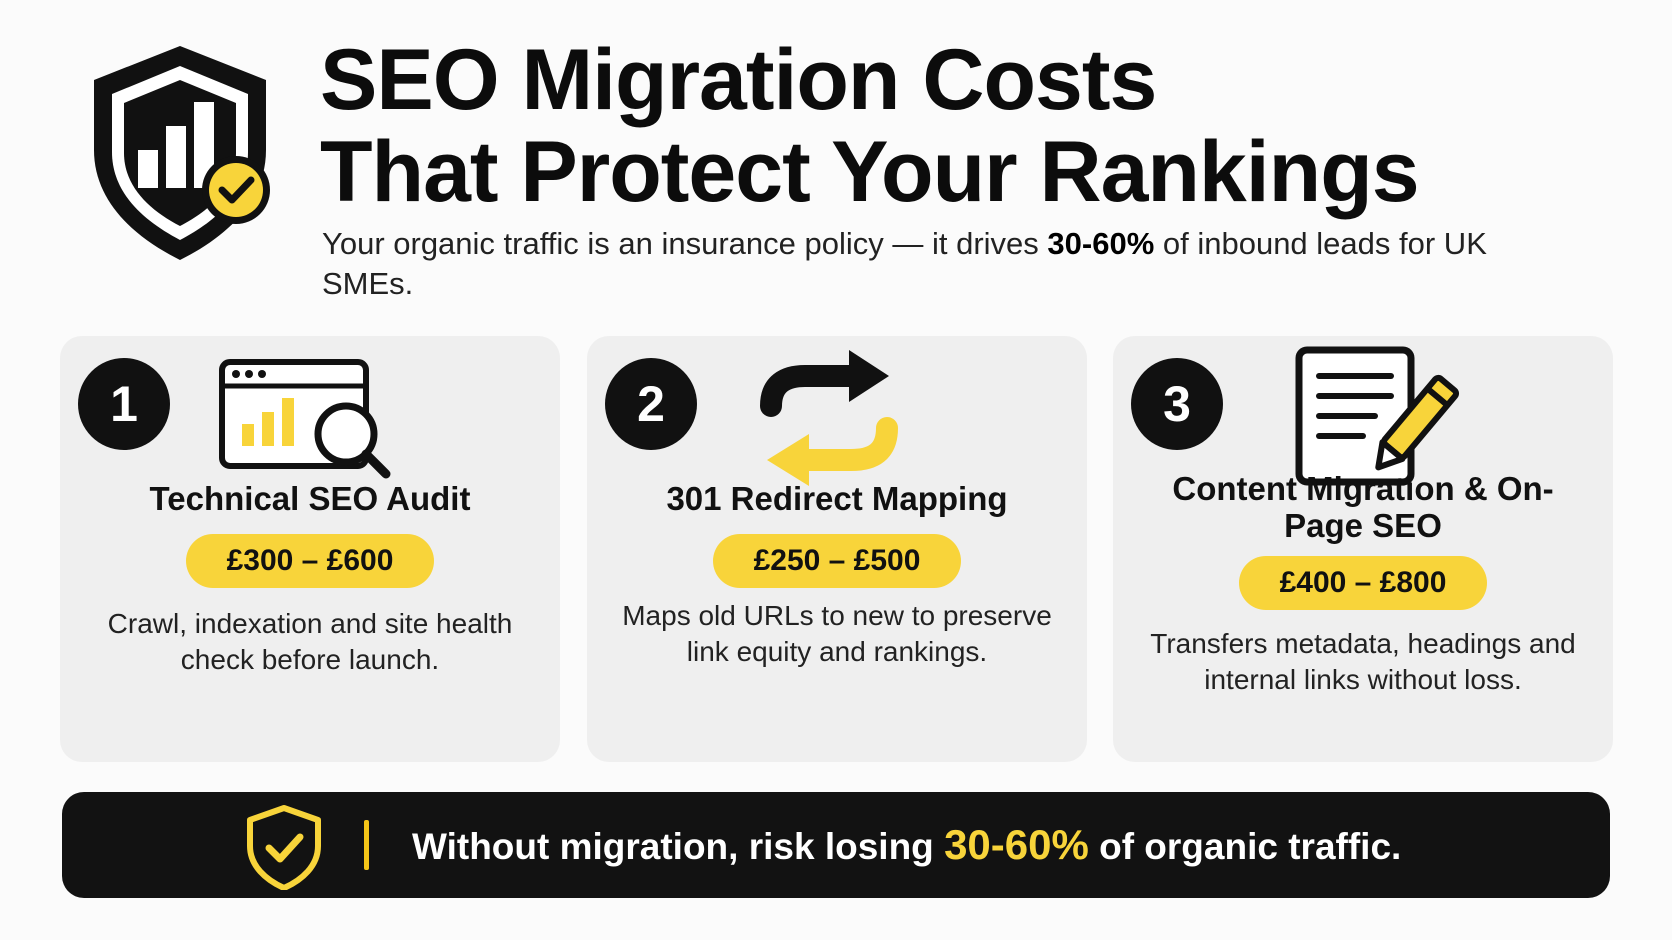 The image size is (1672, 940). Describe the element at coordinates (182, 153) in the screenshot. I see `shield-chart-check-icon` at that location.